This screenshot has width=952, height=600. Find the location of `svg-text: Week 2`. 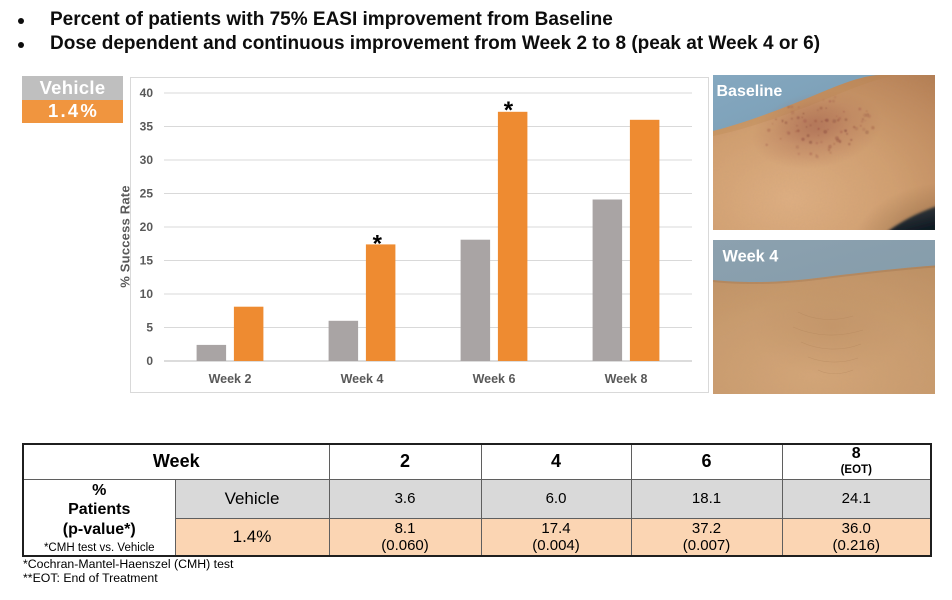

svg-text: Week 2 is located at coordinates (230, 379).